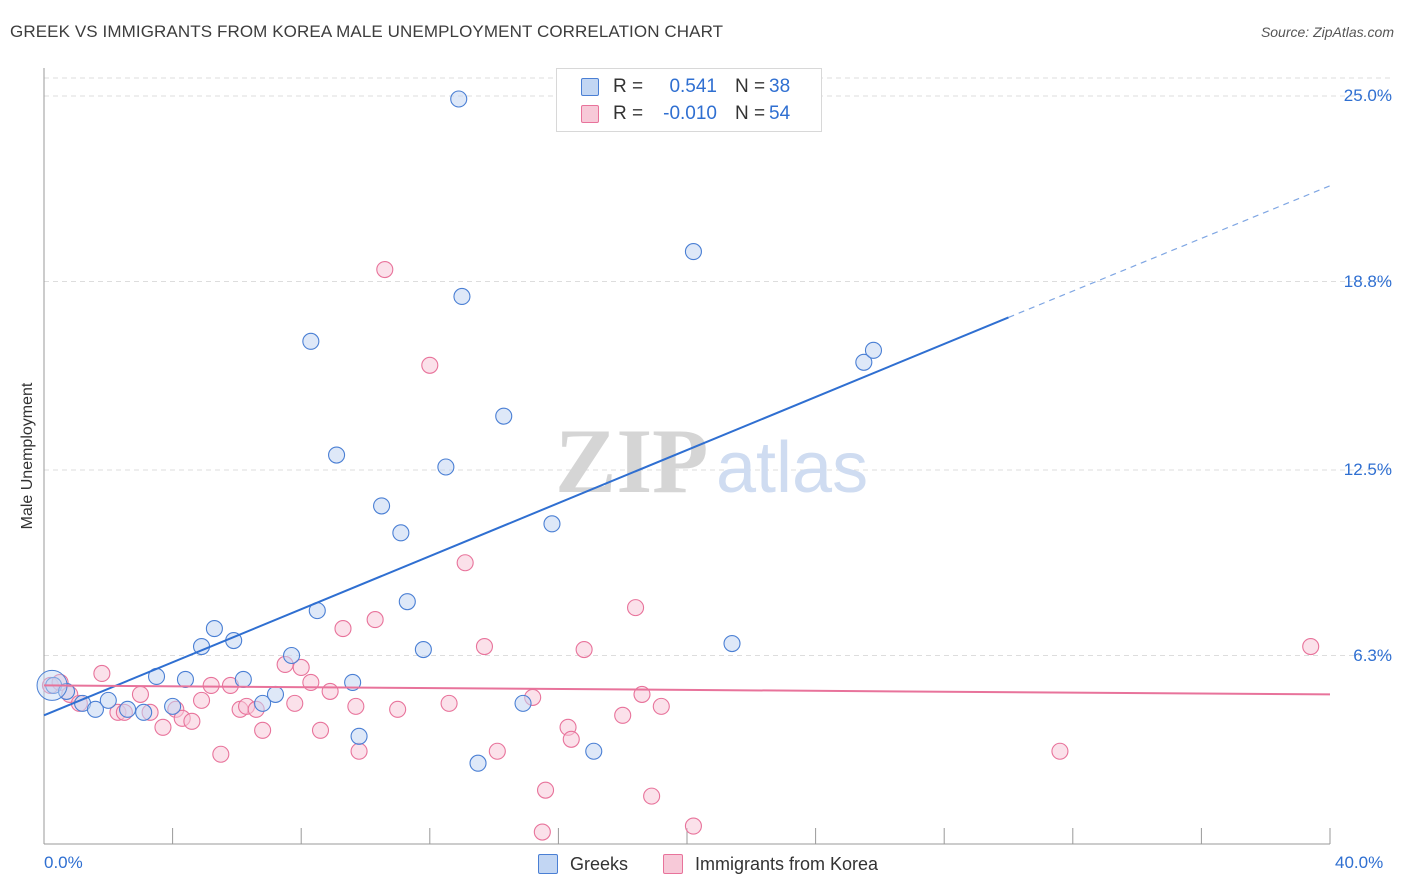  What do you see at coordinates (780, 86) in the screenshot?
I see `legend-n-value: 38` at bounding box center [780, 86].